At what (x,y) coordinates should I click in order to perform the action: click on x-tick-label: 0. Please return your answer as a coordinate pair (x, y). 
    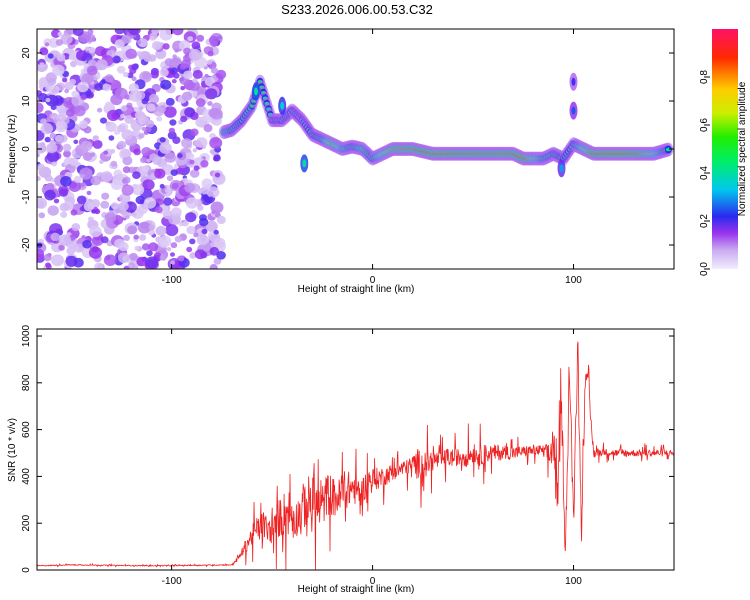
    Looking at the image, I should click on (373, 581).